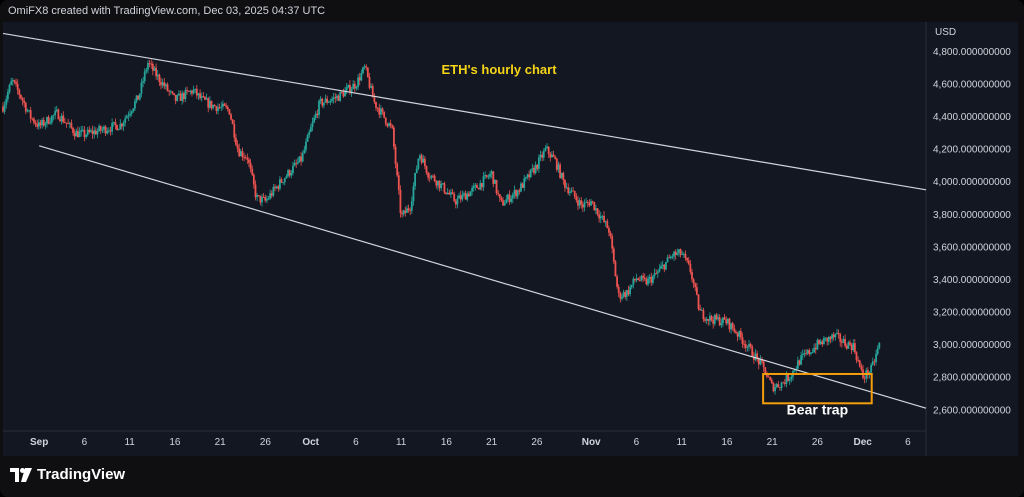  Describe the element at coordinates (817, 388) in the screenshot. I see `bear-trap-box` at that location.